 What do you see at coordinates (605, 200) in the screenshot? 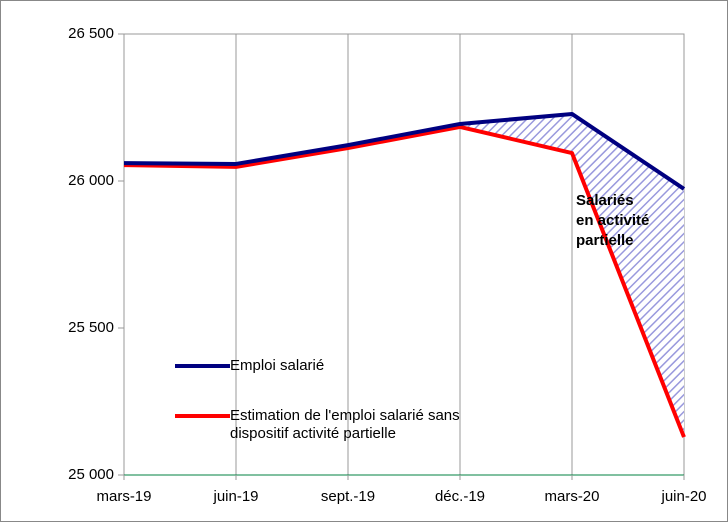
I see `annotation: Salariés` at bounding box center [605, 200].